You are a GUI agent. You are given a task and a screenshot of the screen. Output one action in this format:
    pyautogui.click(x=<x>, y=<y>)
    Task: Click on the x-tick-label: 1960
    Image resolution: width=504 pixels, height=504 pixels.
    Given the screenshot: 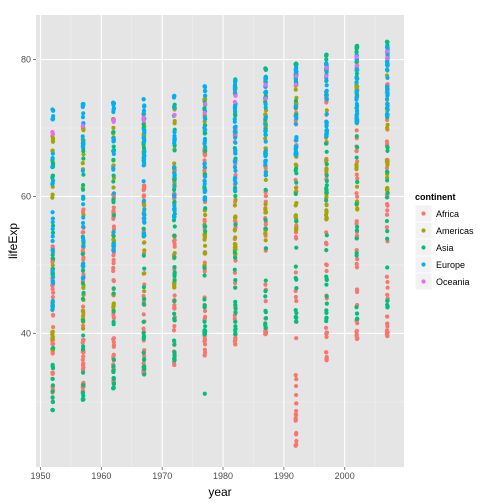 What is the action you would take?
    pyautogui.click(x=101, y=476)
    